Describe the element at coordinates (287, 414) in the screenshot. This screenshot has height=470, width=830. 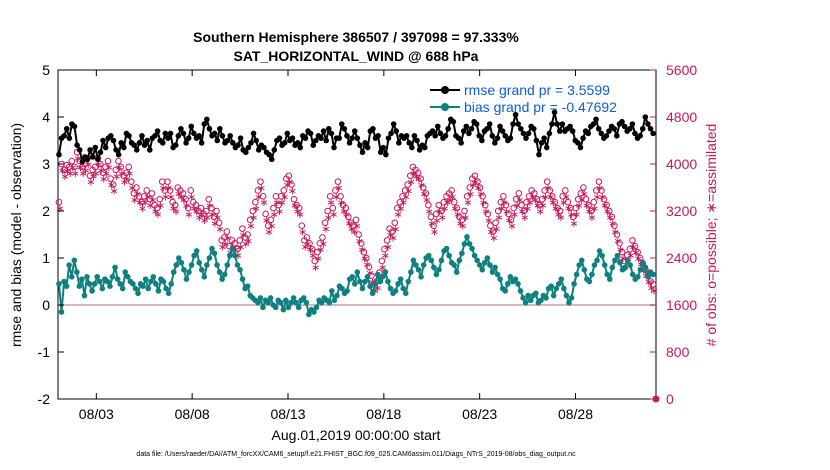
I see `x-tick-label: 08/13` at that location.